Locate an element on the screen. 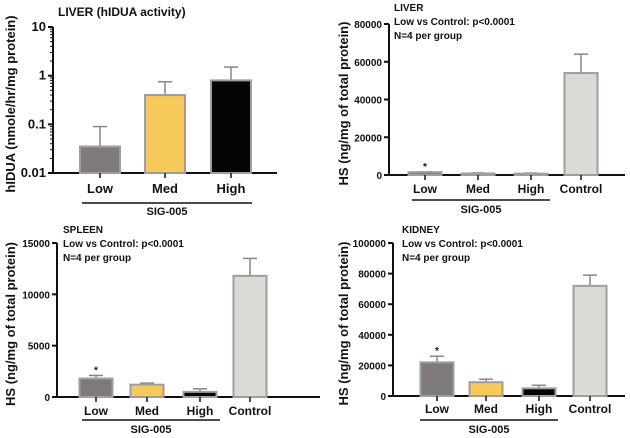 Image resolution: width=630 pixels, height=438 pixels. y-tick-label: 0.01 is located at coordinates (33, 172).